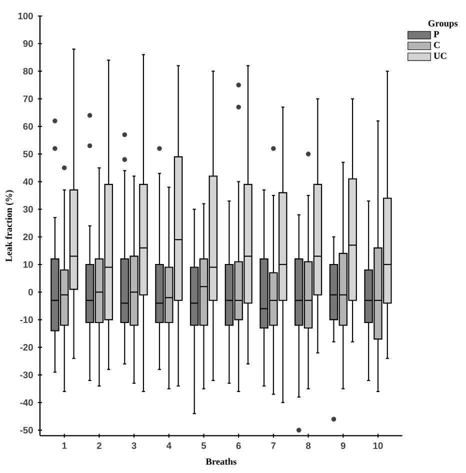 Image resolution: width=466 pixels, height=473 pixels. What do you see at coordinates (436, 34) in the screenshot?
I see `legend-label: P` at bounding box center [436, 34].